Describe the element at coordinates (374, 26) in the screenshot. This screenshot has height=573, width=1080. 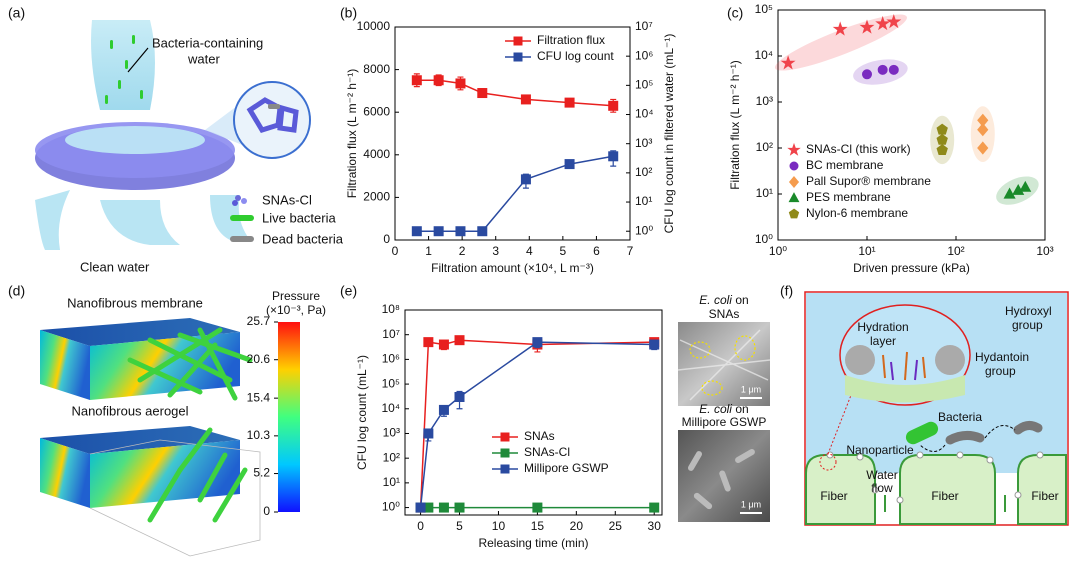
I see `y-tick-label: 10000` at that location.